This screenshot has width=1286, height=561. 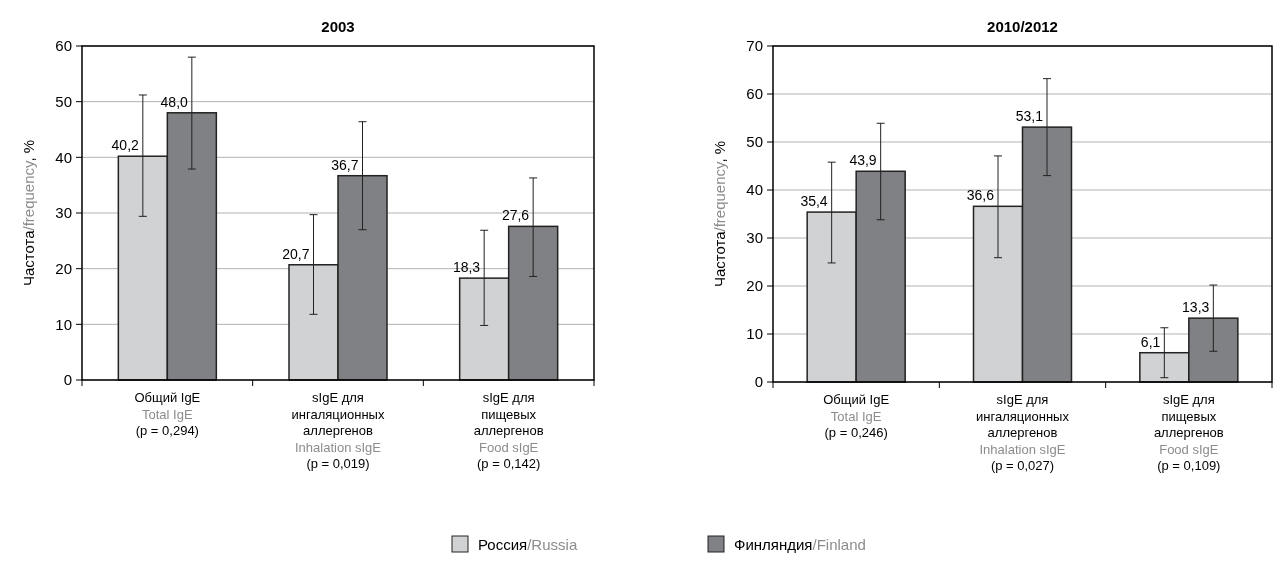 I want to click on data-label: 35,4, so click(x=814, y=201).